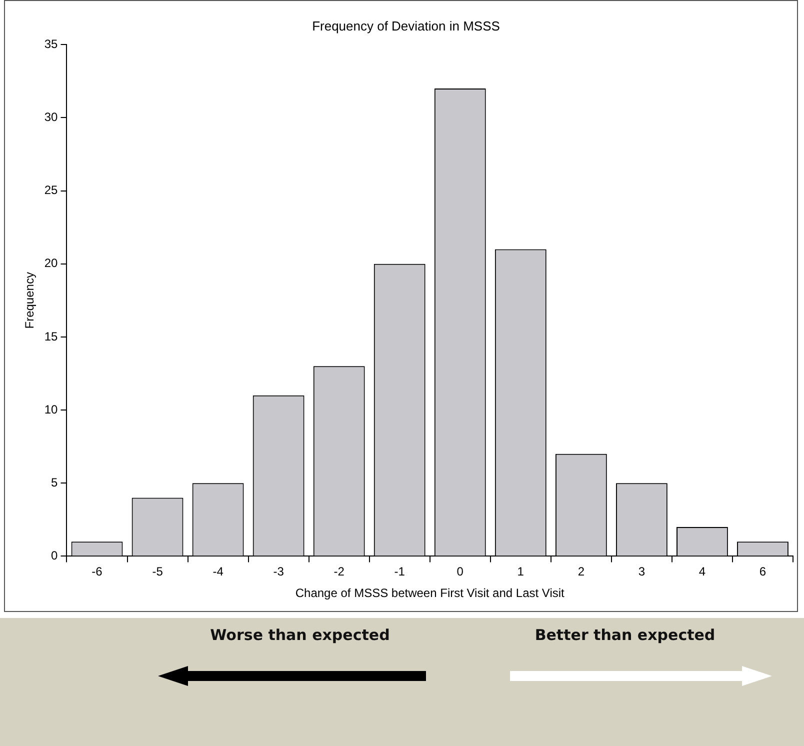 This screenshot has width=804, height=746. I want to click on x-tick-label: -2, so click(339, 571).